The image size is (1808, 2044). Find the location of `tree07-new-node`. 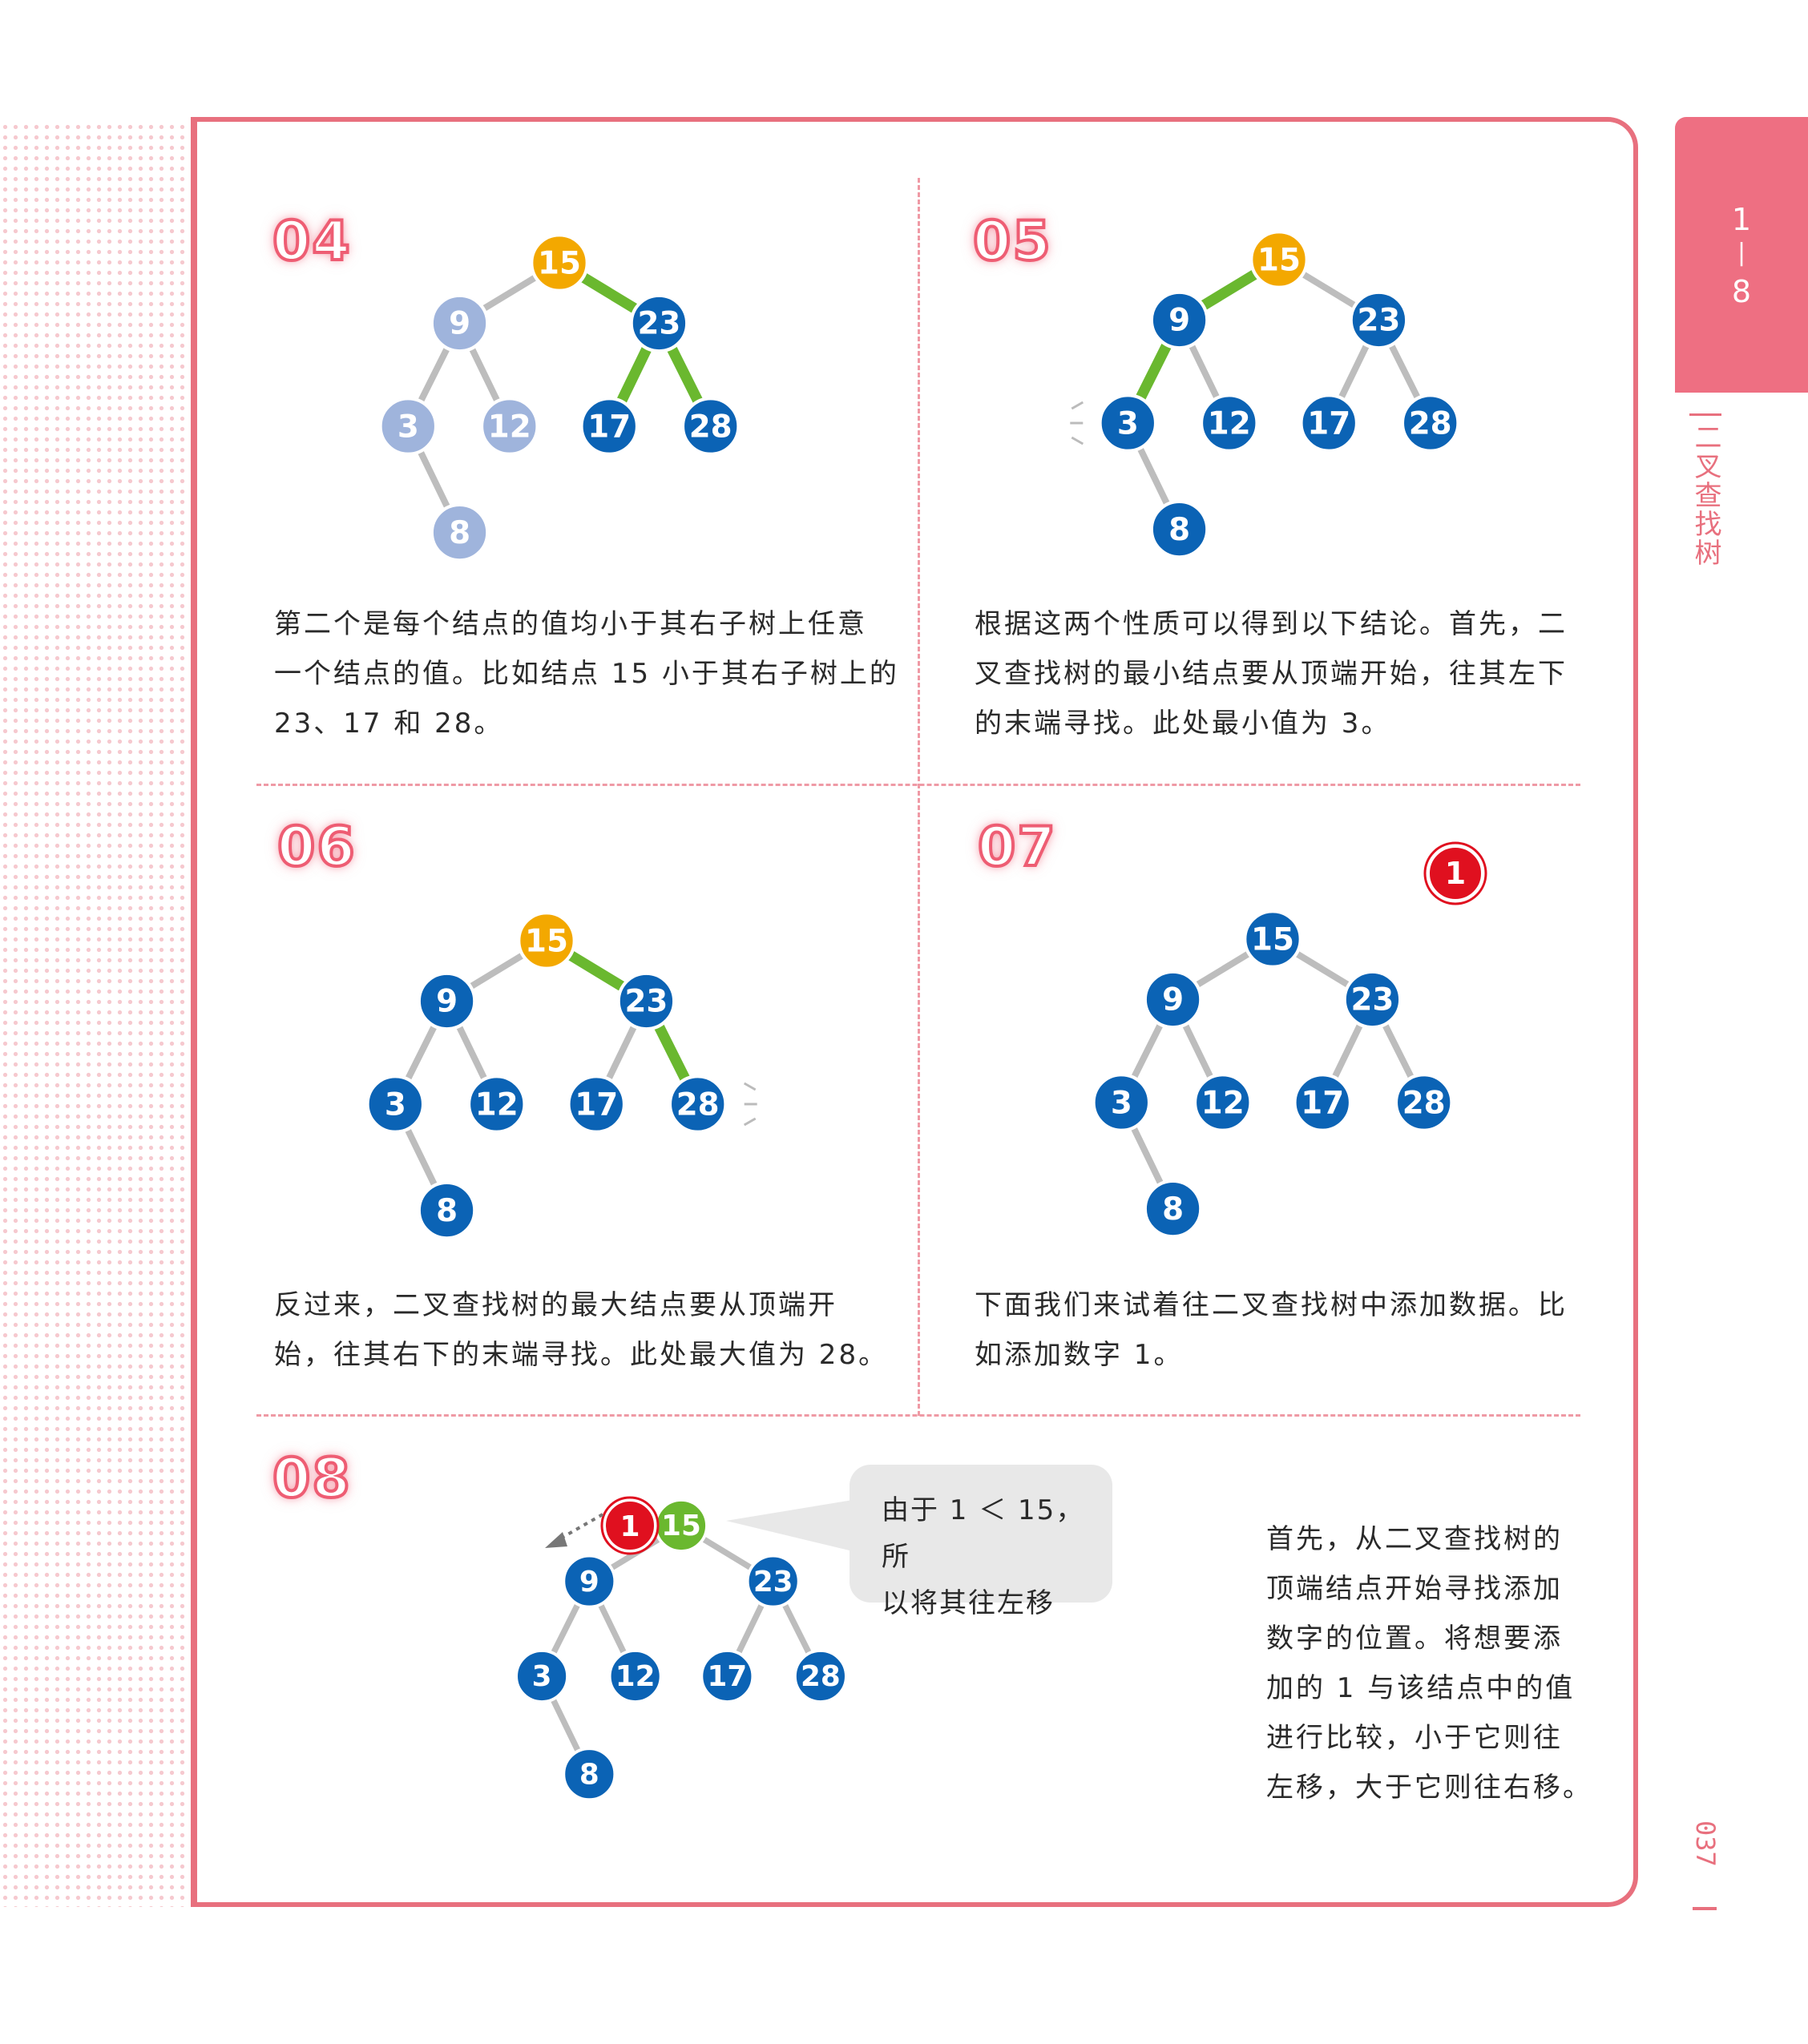

tree07-new-node is located at coordinates (1455, 874).